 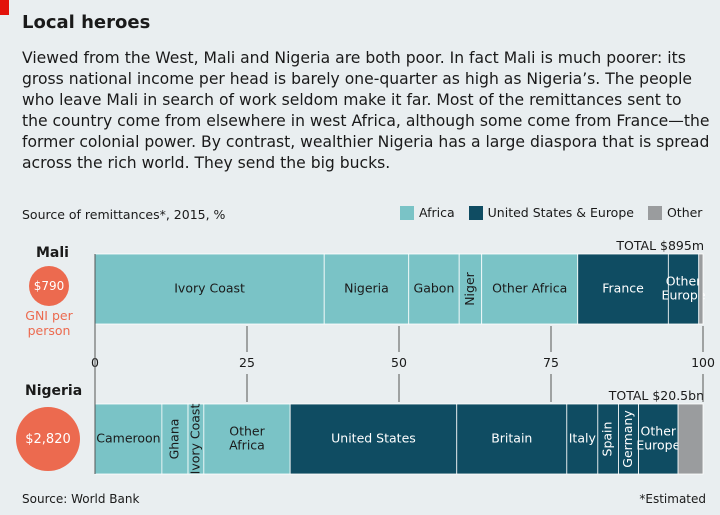 I want to click on tick-label: 50, so click(x=399, y=362).